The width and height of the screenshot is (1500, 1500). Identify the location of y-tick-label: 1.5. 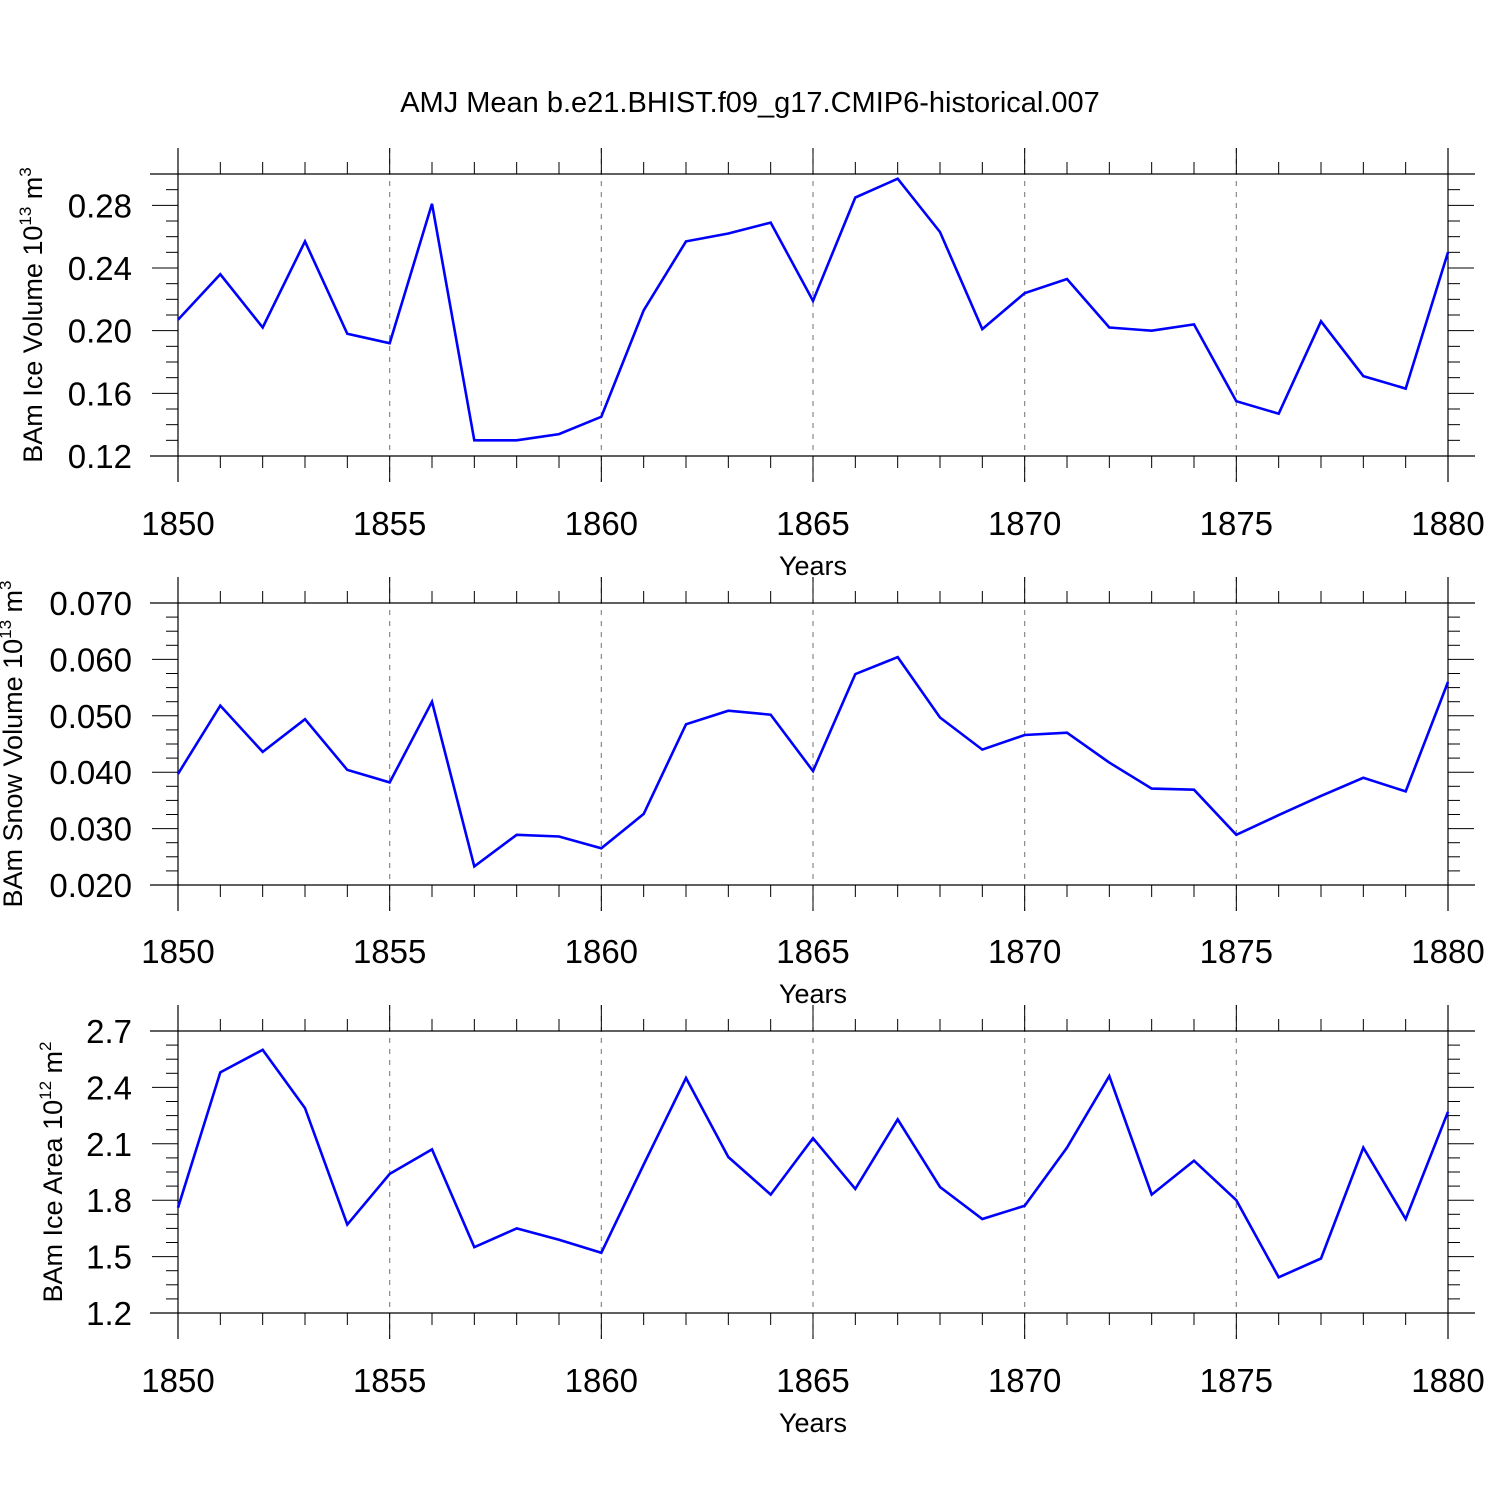
(109, 1257).